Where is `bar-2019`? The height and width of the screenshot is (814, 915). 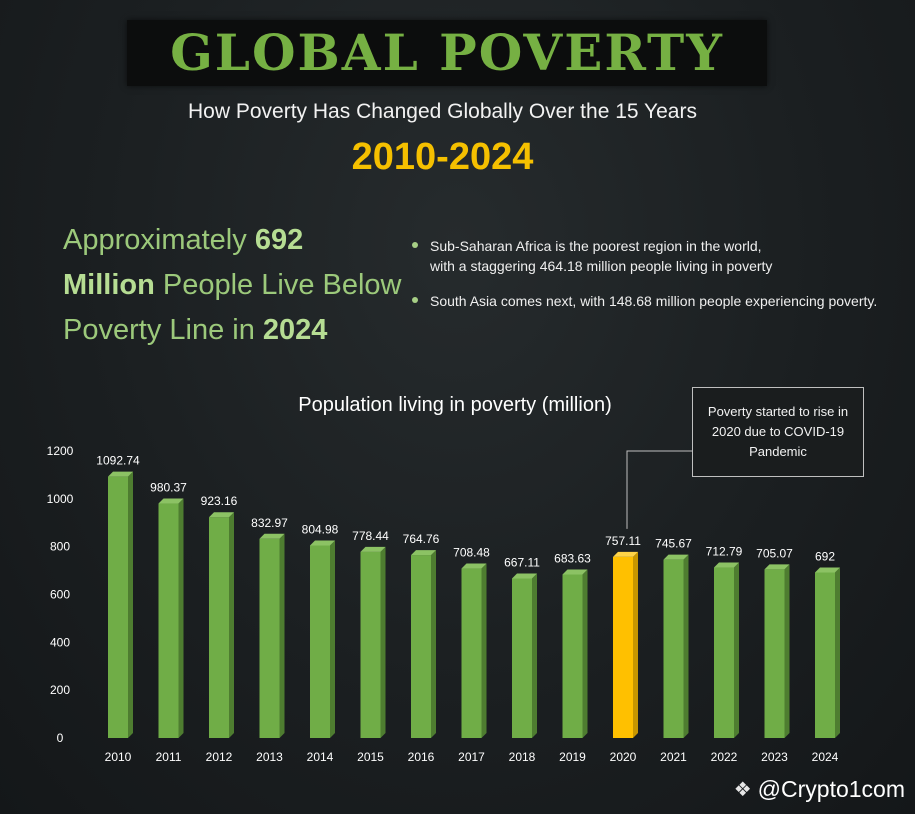
bar-2019 is located at coordinates (575, 653).